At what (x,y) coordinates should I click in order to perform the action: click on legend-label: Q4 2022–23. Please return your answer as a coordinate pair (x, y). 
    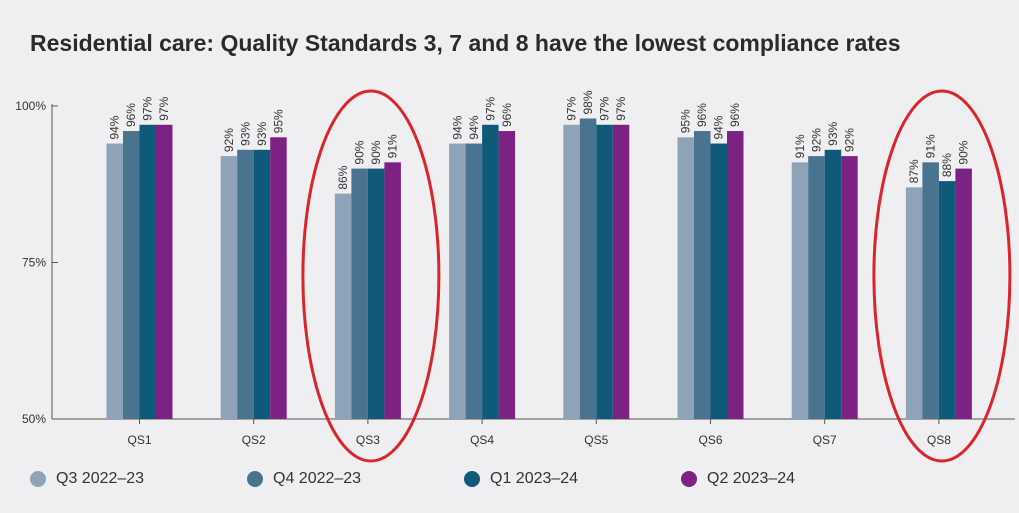
    Looking at the image, I should click on (317, 478).